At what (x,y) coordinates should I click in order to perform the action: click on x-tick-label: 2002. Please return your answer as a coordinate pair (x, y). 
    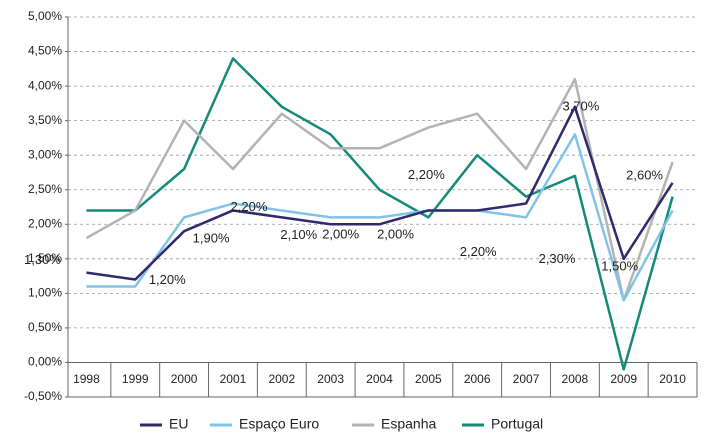
    Looking at the image, I should click on (281, 379).